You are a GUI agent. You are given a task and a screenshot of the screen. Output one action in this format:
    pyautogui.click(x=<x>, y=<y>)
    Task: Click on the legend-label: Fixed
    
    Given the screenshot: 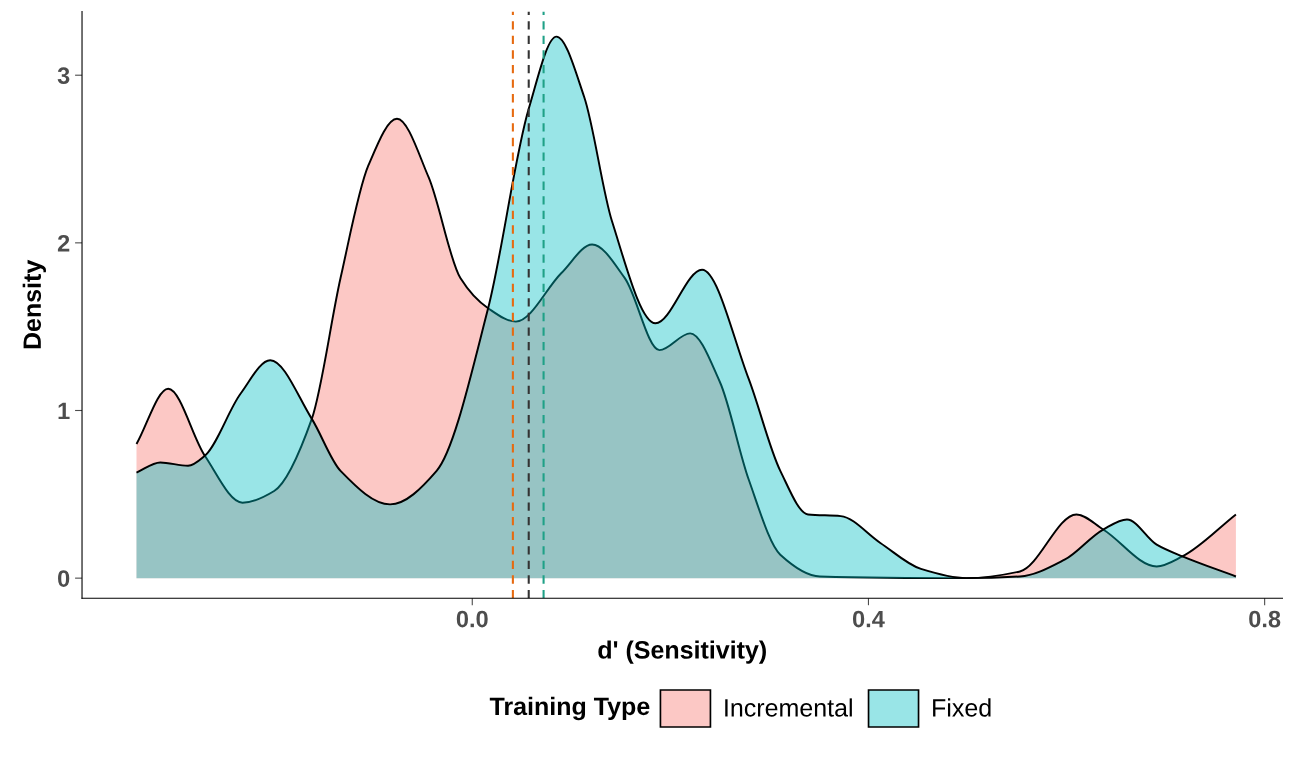 What is the action you would take?
    pyautogui.click(x=962, y=707)
    